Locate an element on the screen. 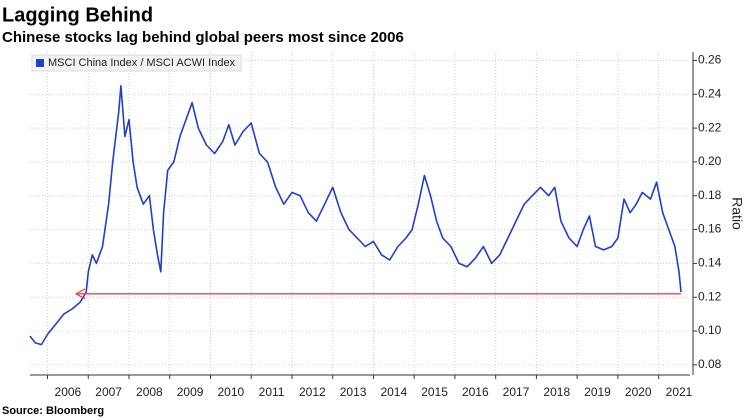 The image size is (748, 420). x-tick-label: 2015 is located at coordinates (434, 392).